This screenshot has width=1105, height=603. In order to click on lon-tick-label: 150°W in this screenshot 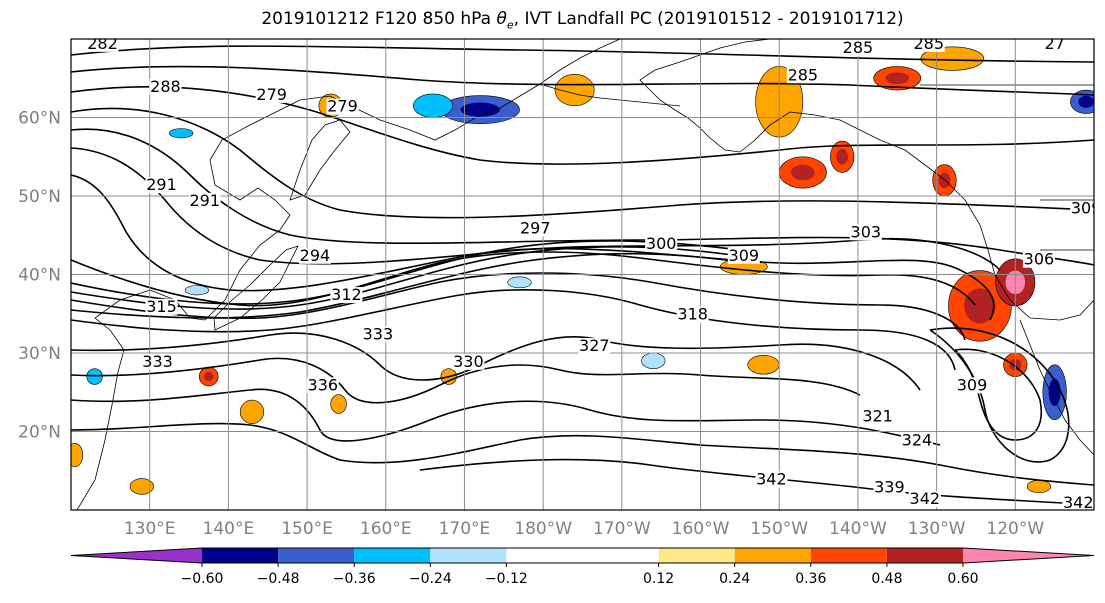, I will do `click(779, 529)`.